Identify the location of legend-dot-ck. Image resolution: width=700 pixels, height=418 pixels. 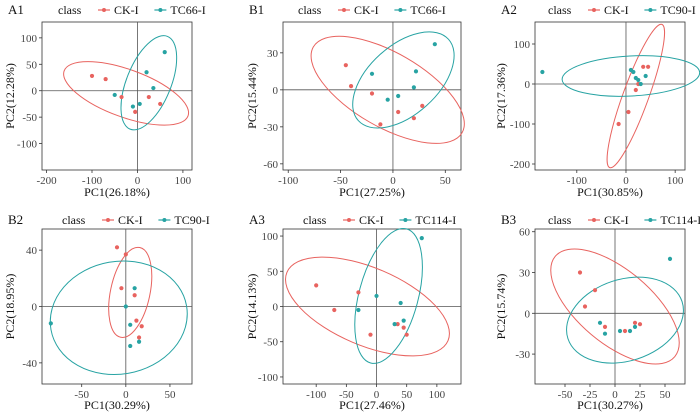
(349, 220).